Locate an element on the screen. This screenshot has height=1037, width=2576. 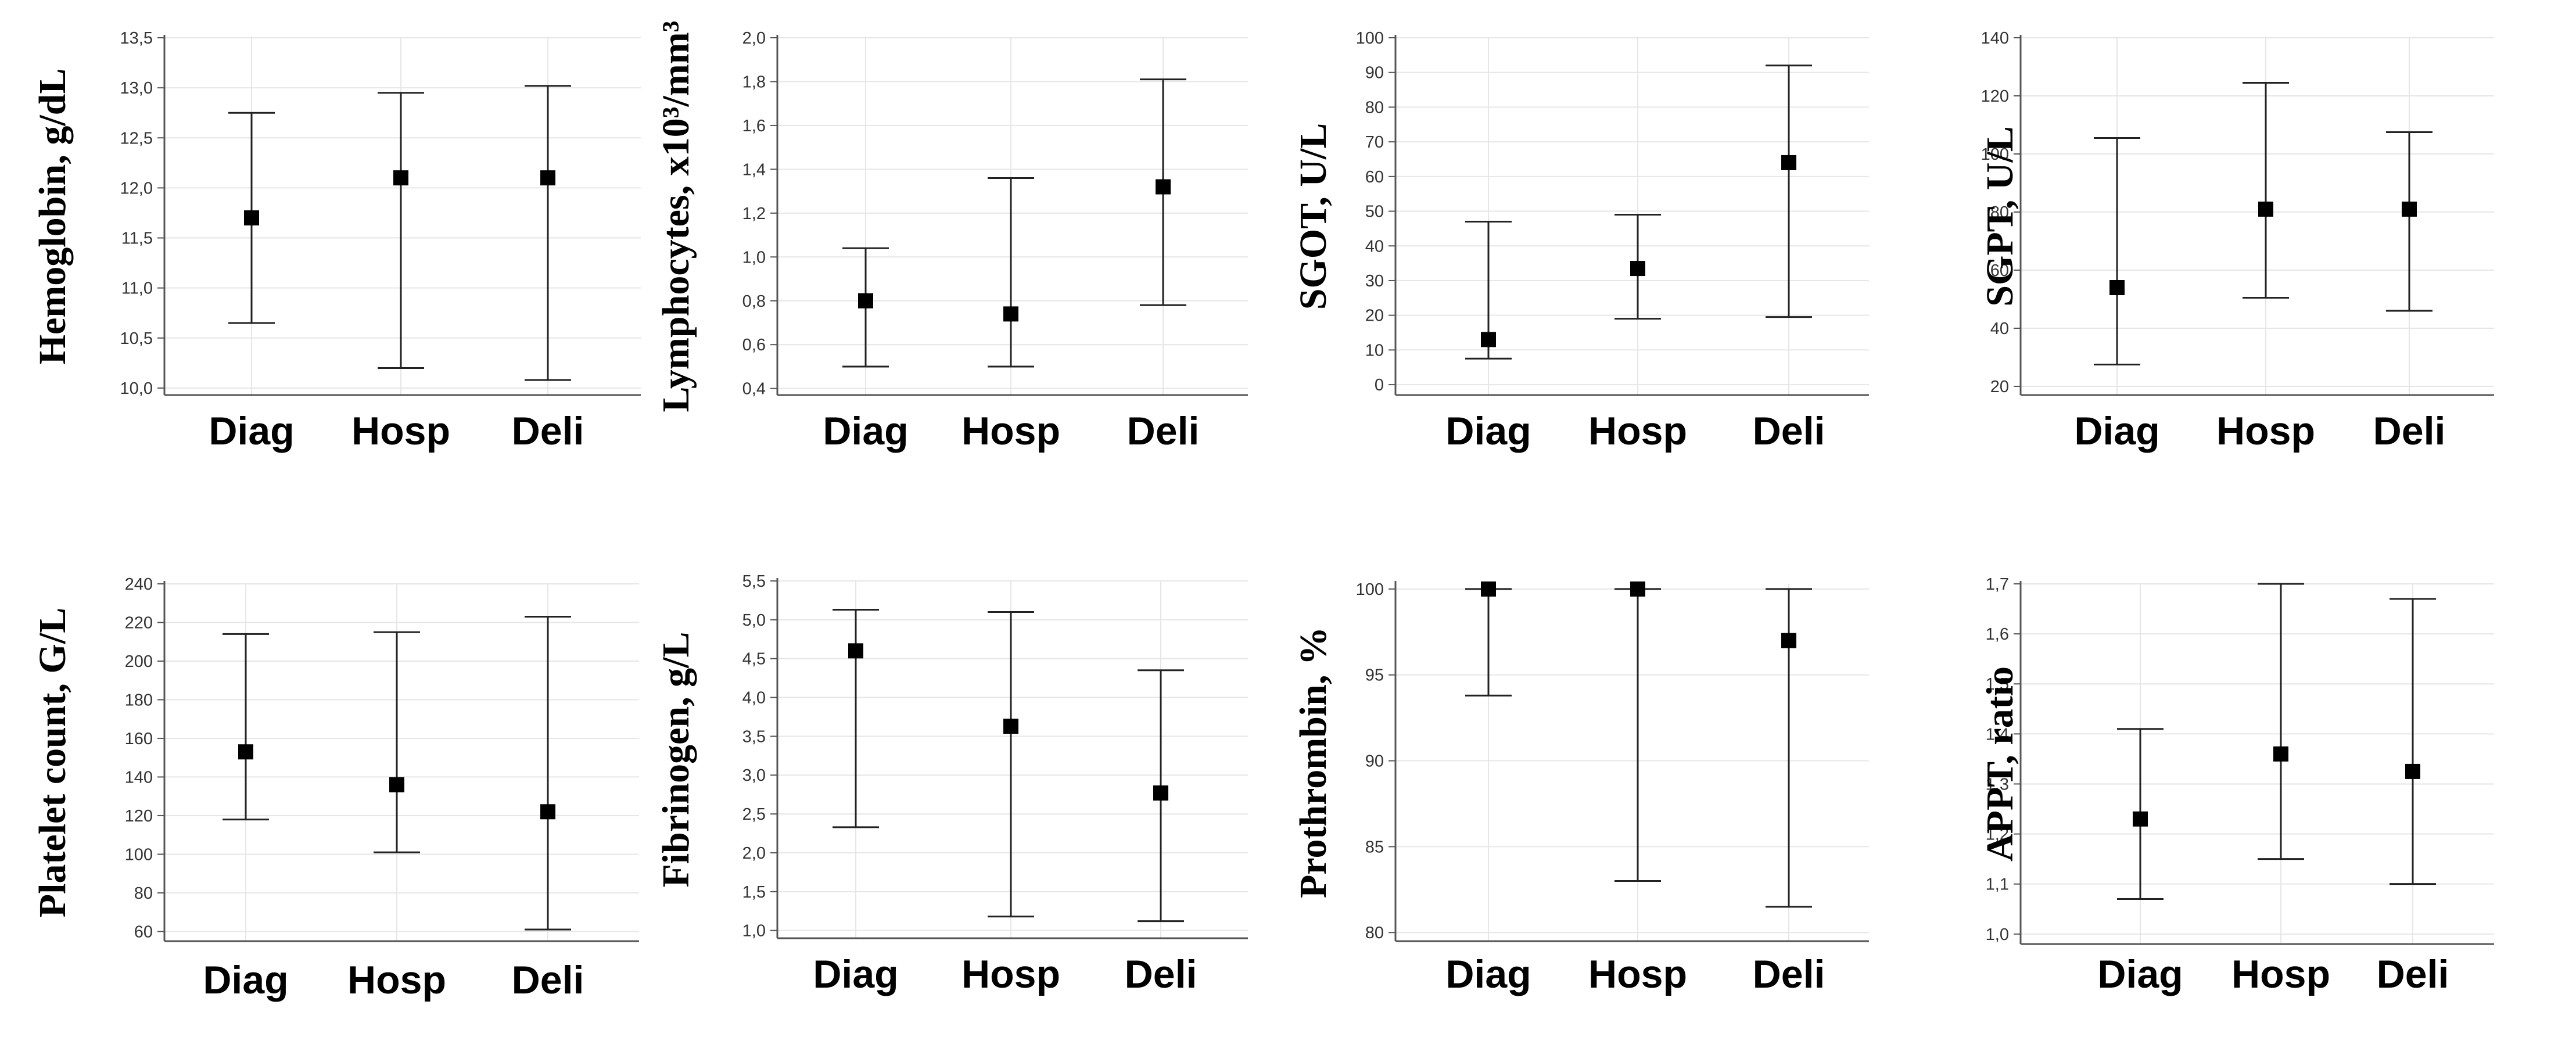
y-axis-label: Platelet count, G/L is located at coordinates (52, 763).